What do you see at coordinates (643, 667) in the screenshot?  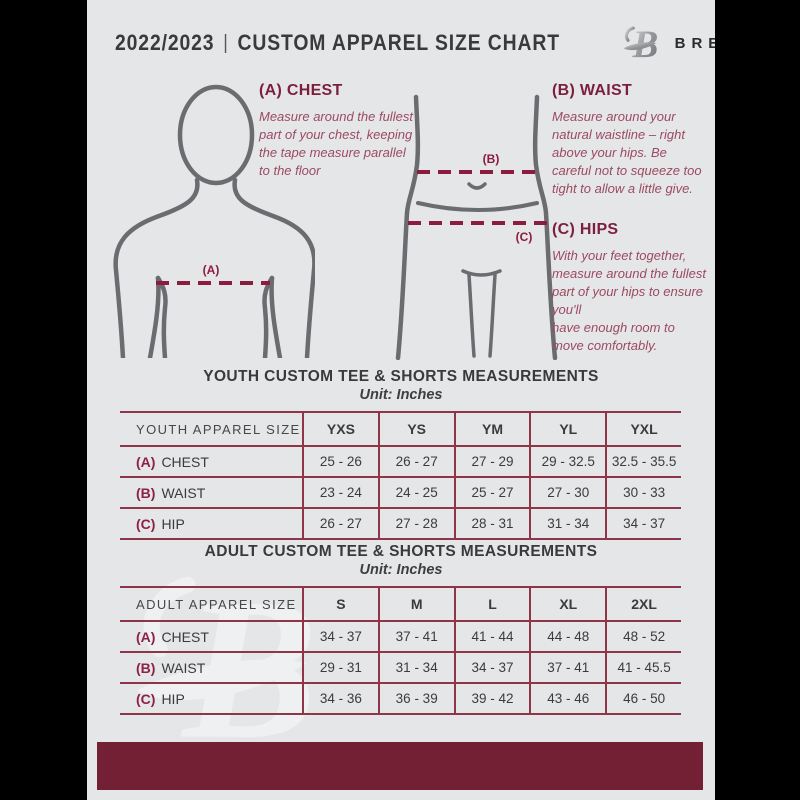 I see `table-cell: 41 - 45.5` at bounding box center [643, 667].